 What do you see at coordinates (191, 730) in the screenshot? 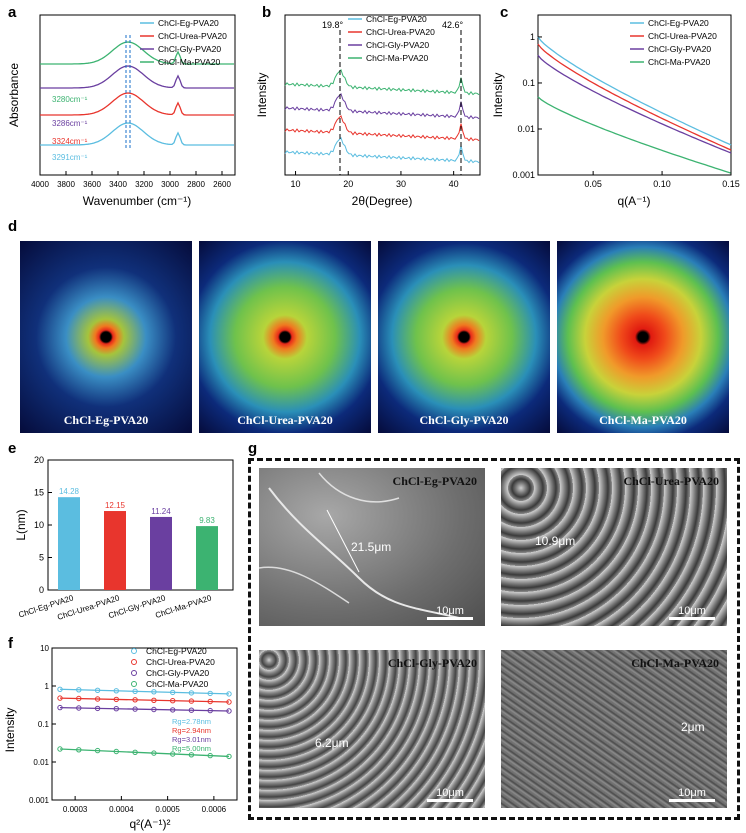
I see `guinier-rg-label: Rg=2.94nm` at bounding box center [191, 730].